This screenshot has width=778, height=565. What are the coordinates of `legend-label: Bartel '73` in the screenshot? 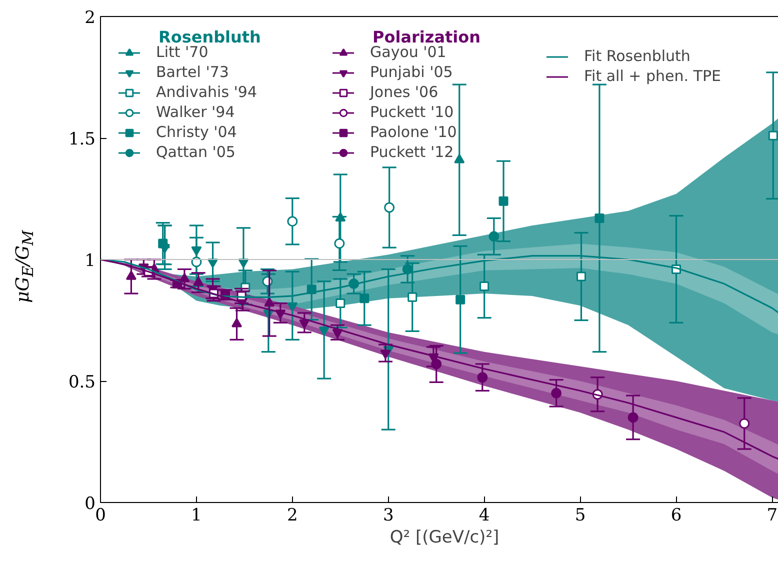 It's located at (192, 72).